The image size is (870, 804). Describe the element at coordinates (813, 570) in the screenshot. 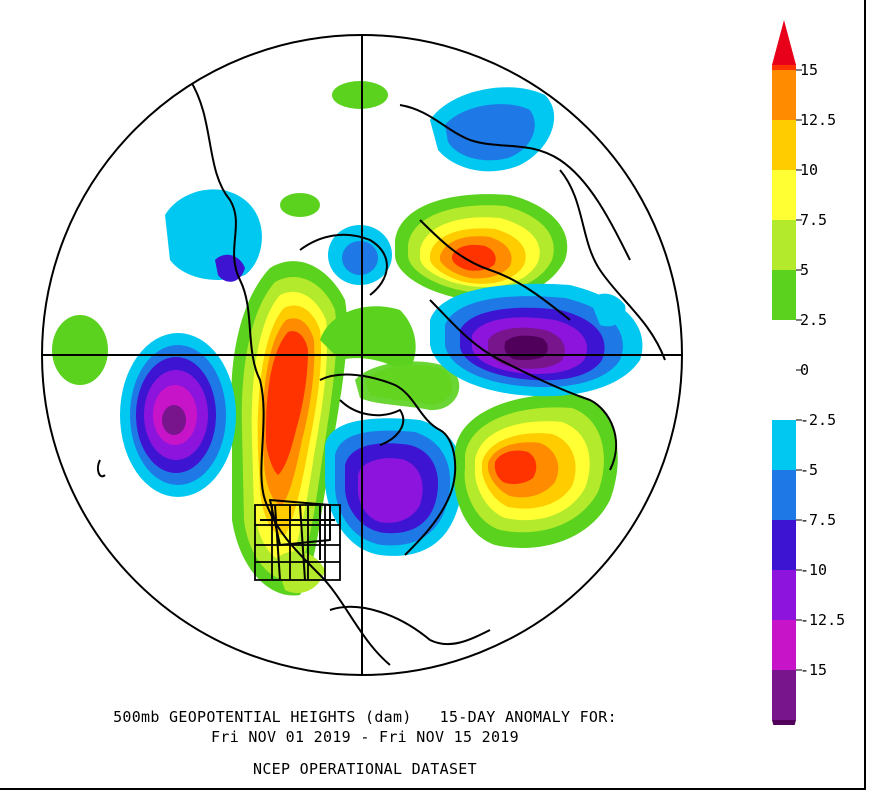

I see `colorbar-label: -10` at that location.